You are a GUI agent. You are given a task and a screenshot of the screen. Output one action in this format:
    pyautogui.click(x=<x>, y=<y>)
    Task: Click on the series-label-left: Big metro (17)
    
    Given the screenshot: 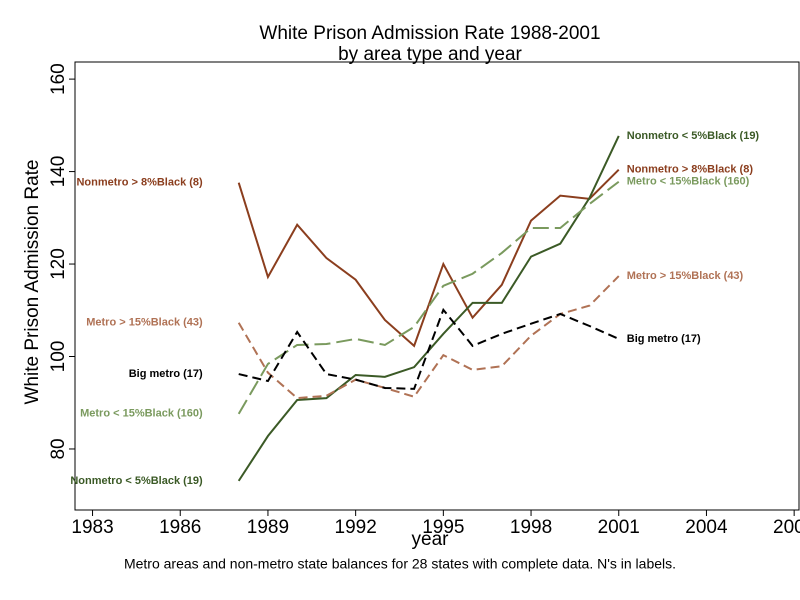 What is the action you would take?
    pyautogui.click(x=166, y=374)
    